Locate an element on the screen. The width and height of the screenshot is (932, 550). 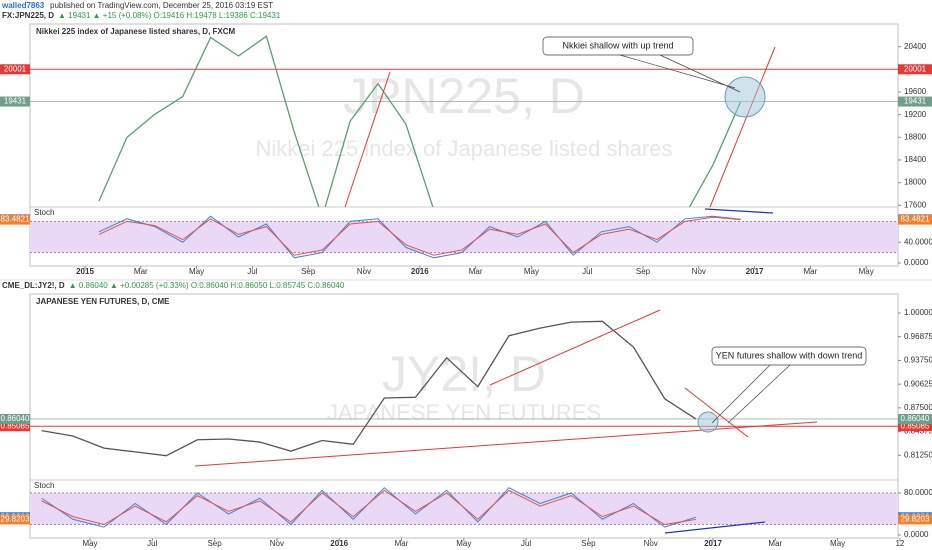
y-tick-label: 17600 is located at coordinates (915, 204).